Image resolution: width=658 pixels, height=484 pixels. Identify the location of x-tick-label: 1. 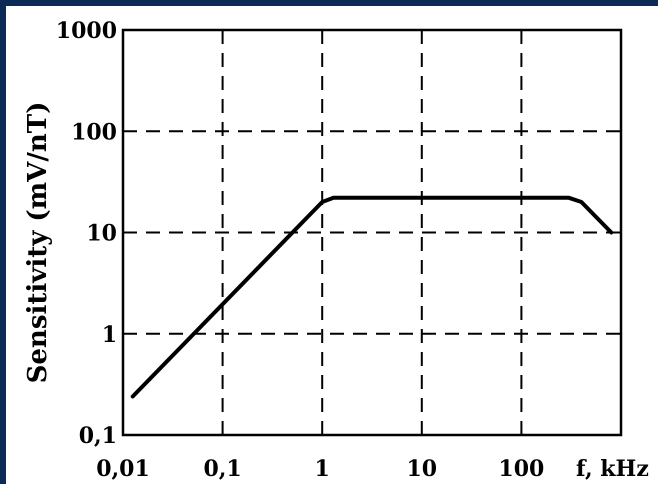
(322, 469).